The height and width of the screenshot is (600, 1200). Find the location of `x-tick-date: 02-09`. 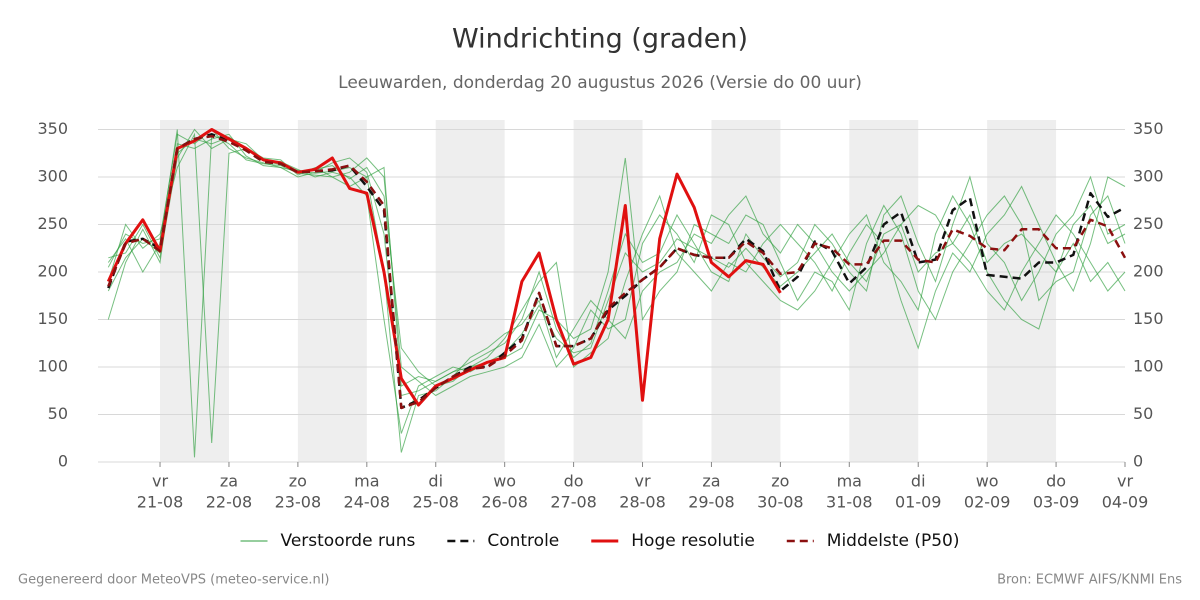

x-tick-date: 02-09 is located at coordinates (987, 502).